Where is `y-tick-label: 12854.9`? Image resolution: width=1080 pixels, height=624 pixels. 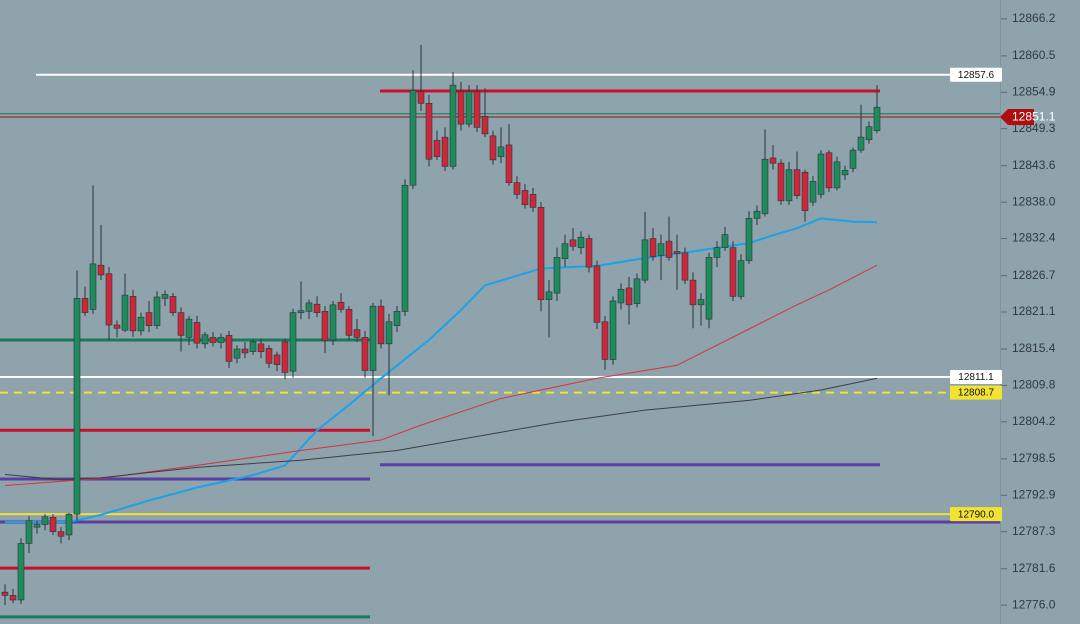 y-tick-label: 12854.9 is located at coordinates (1034, 91).